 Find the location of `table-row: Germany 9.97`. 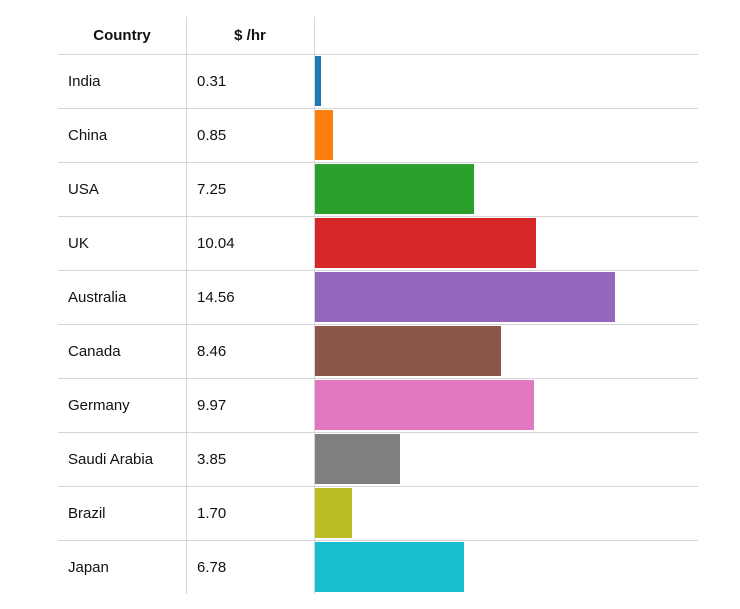

table-row: Germany 9.97 is located at coordinates (378, 406).